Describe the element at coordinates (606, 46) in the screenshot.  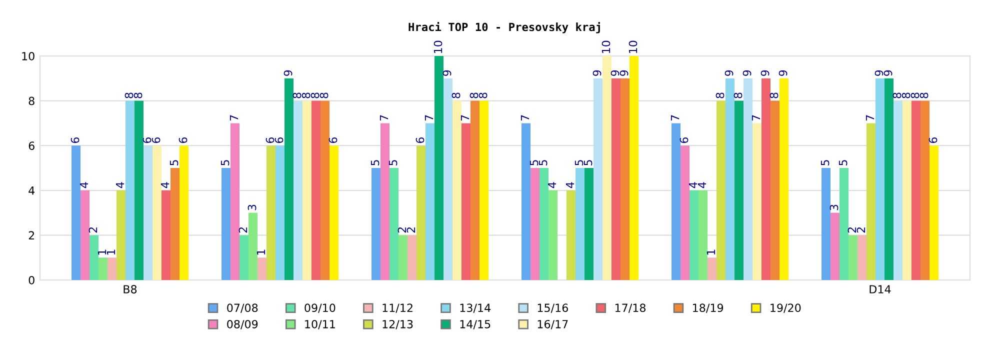
I see `data-label: 10` at that location.